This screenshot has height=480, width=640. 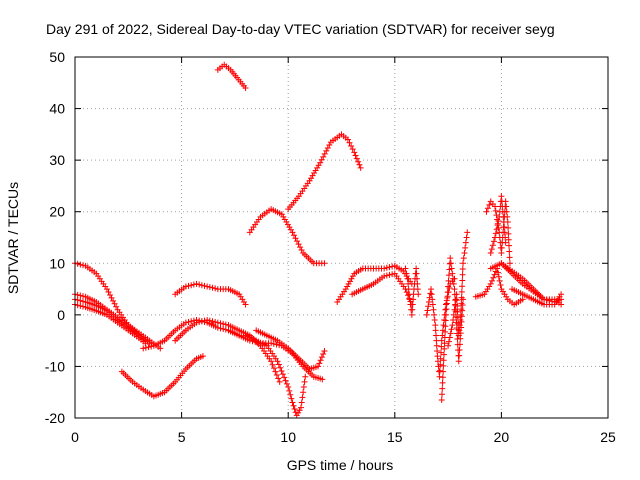 What do you see at coordinates (498, 232) in the screenshot?
I see `series-arc-v` at bounding box center [498, 232].